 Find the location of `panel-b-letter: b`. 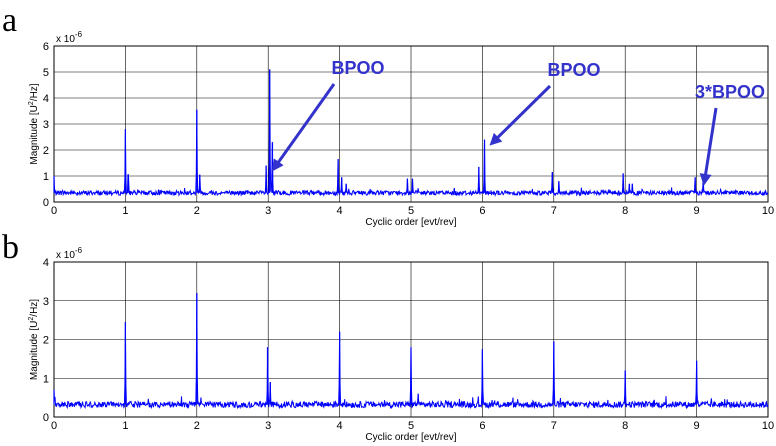

panel-b-letter: b is located at coordinates (10, 247).